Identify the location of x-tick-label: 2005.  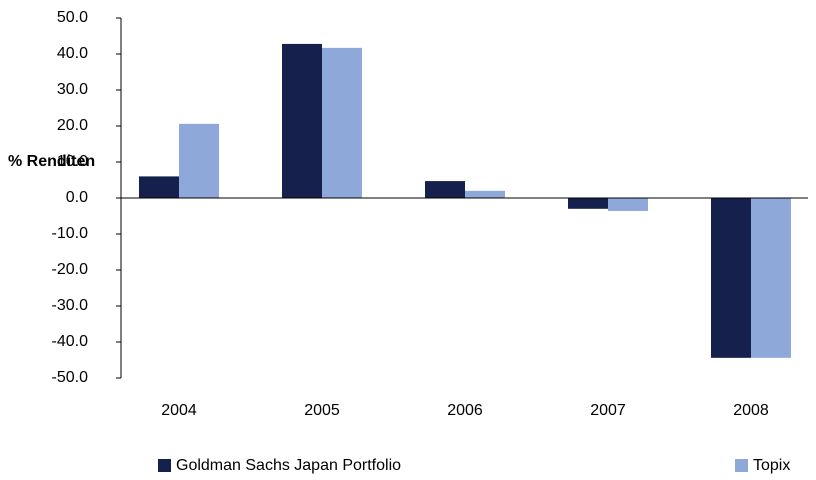
(322, 410).